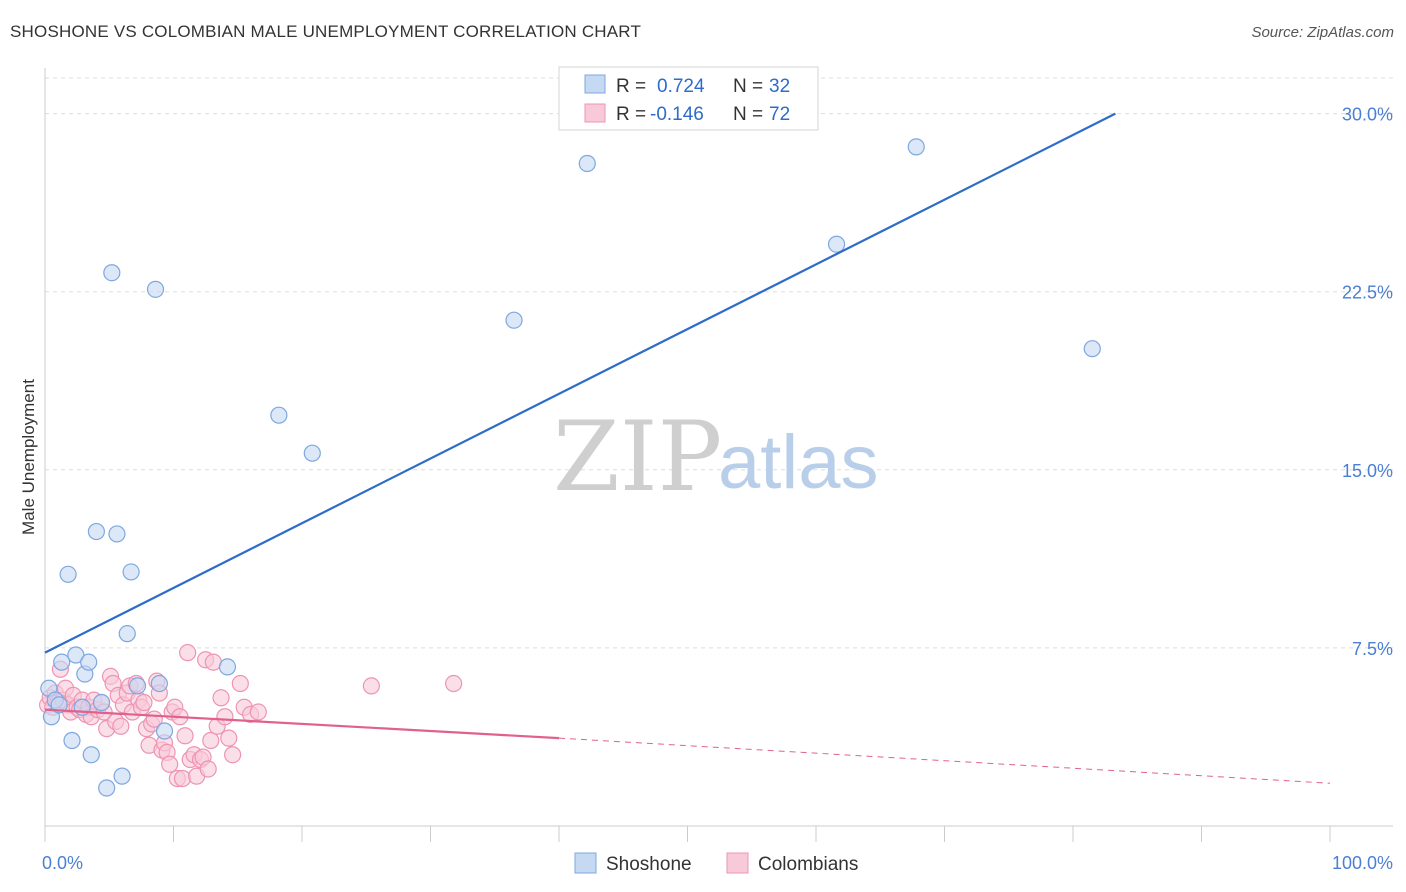  What do you see at coordinates (737, 863) in the screenshot?
I see `bottom-legend-swatch-colombians` at bounding box center [737, 863].